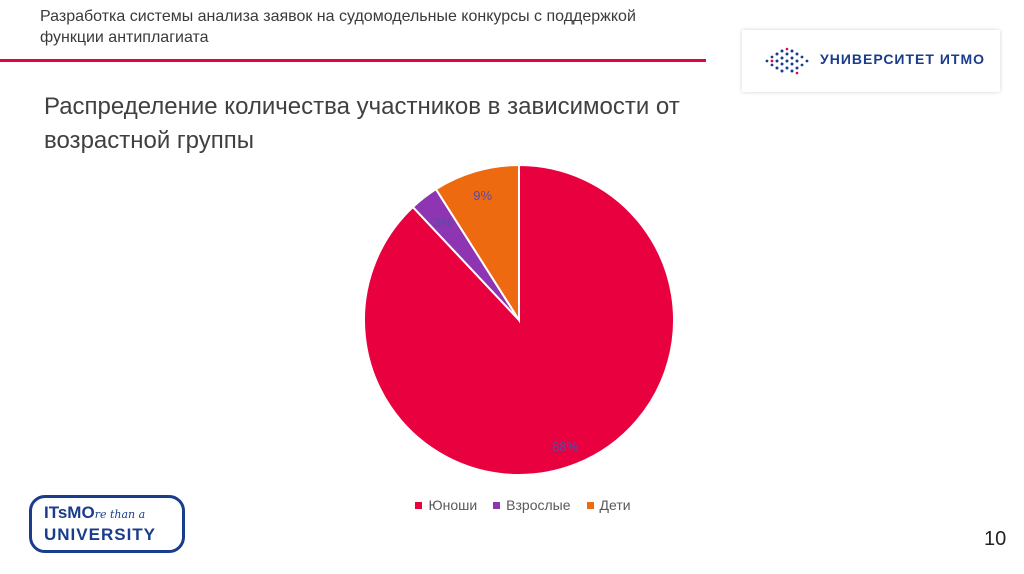 This screenshot has width=1024, height=574. Describe the element at coordinates (538, 505) in the screenshot. I see `legend-label: Взрослые` at that location.